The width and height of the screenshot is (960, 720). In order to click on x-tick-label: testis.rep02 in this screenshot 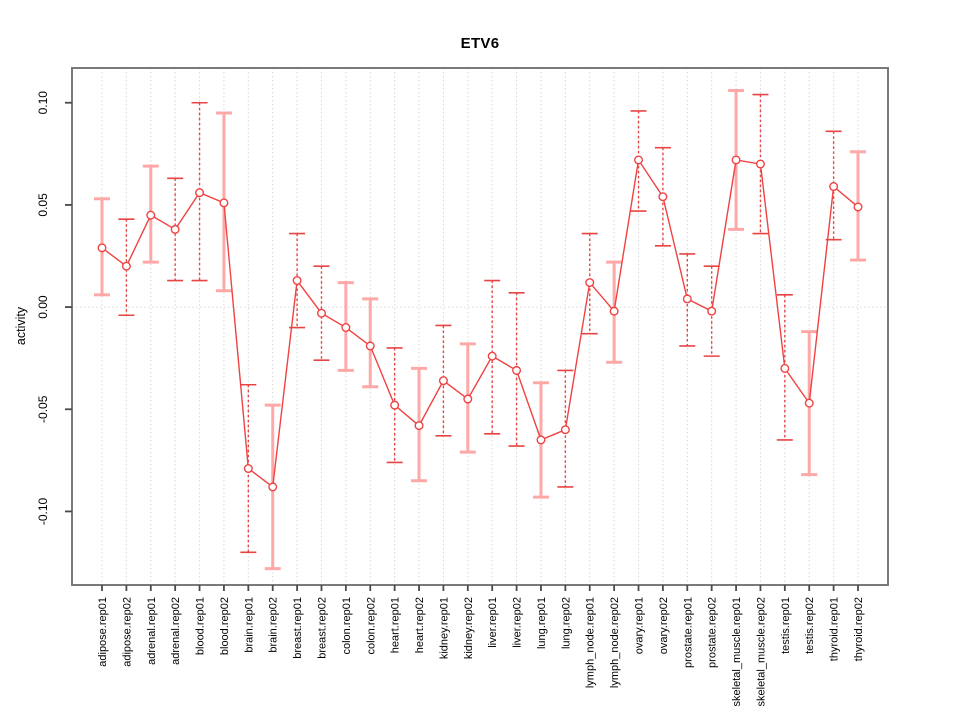, I will do `click(810, 625)`.